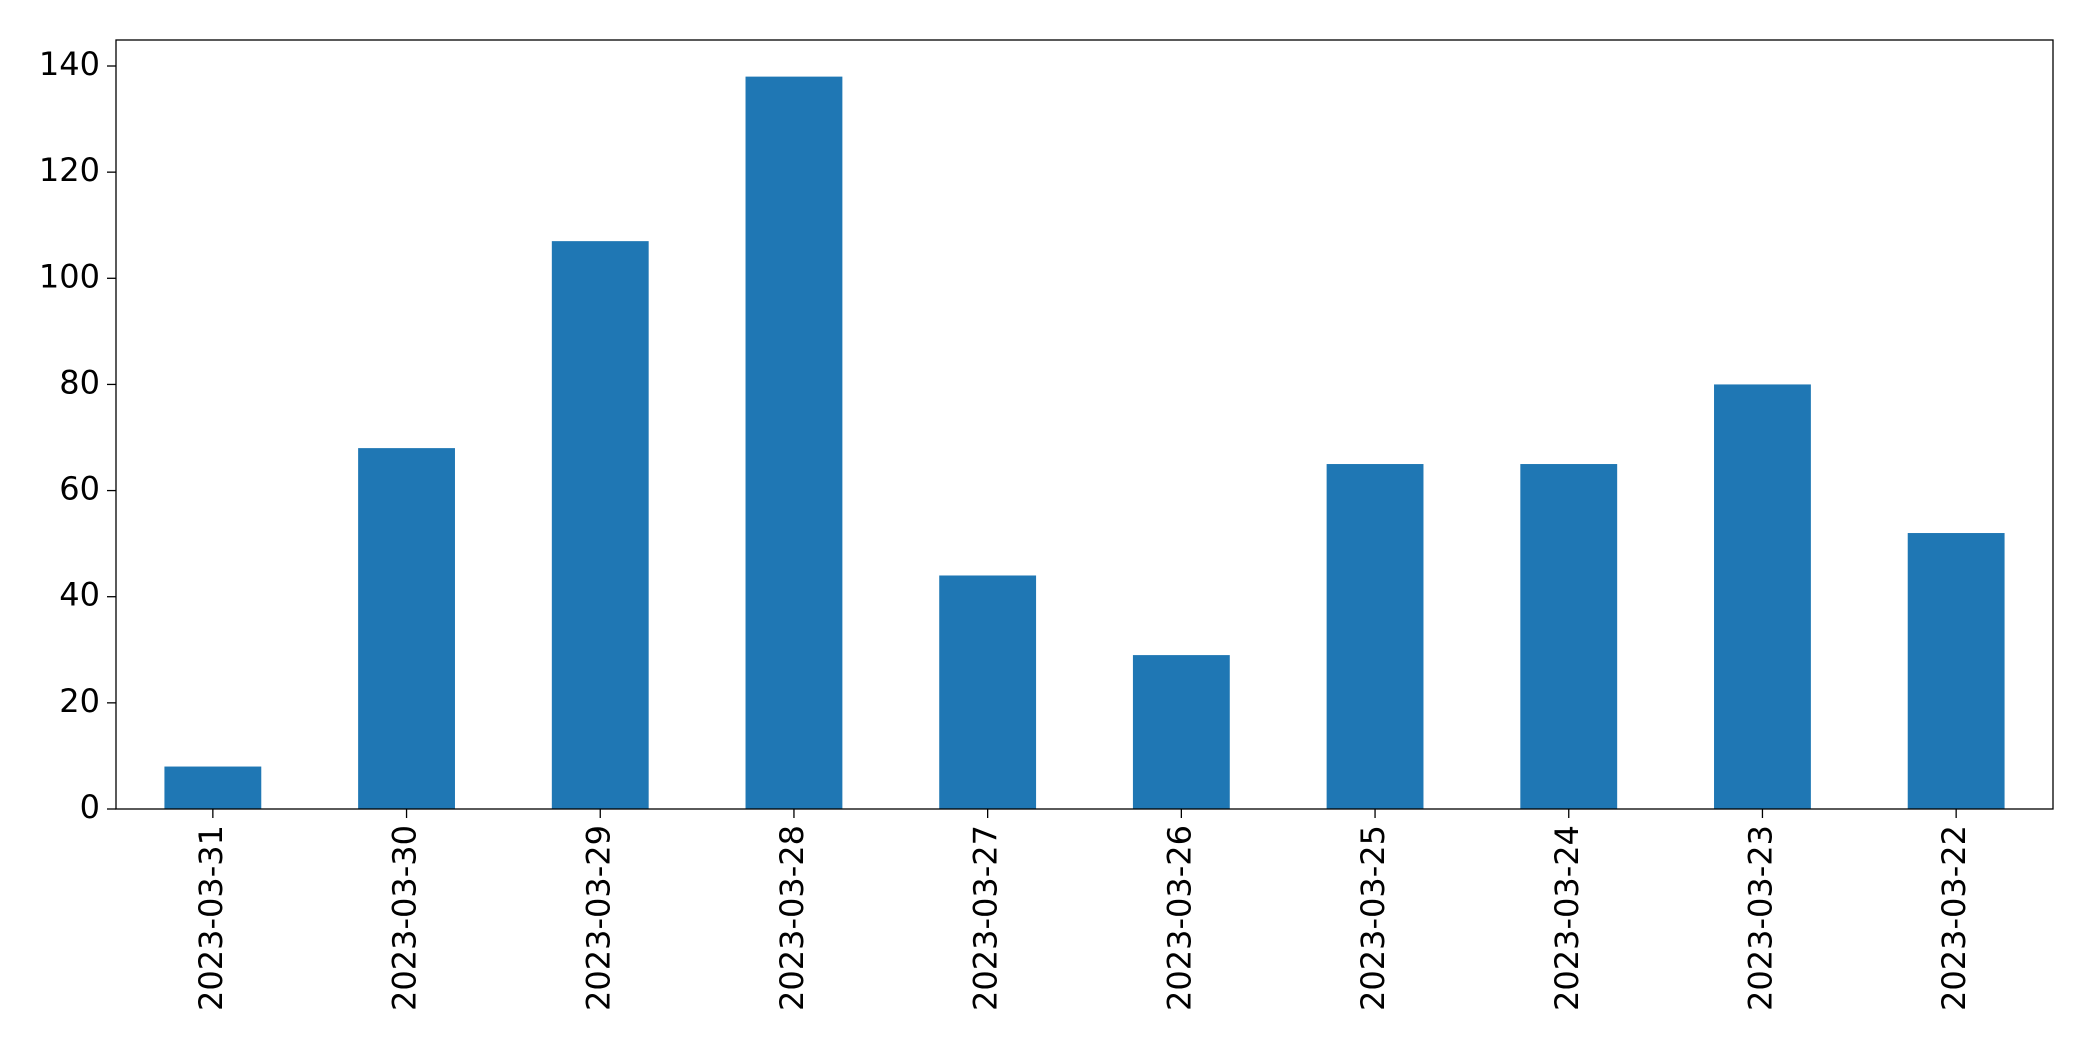 The width and height of the screenshot is (2093, 1061). I want to click on x-tick-label: 2023-03-25, so click(1373, 918).